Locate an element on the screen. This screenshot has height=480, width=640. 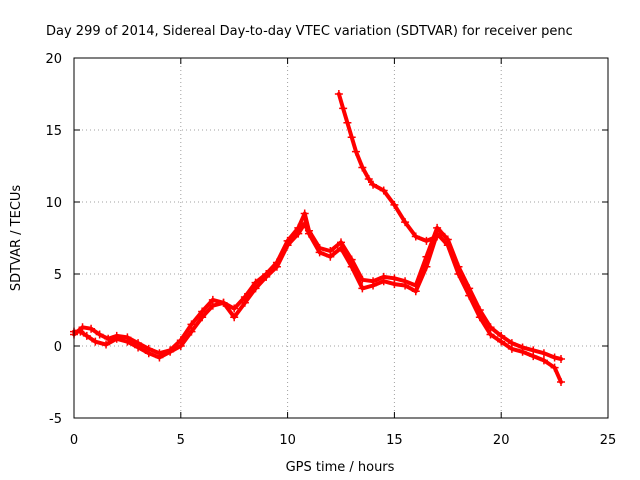
y-tick-label: 5 is located at coordinates (58, 275).